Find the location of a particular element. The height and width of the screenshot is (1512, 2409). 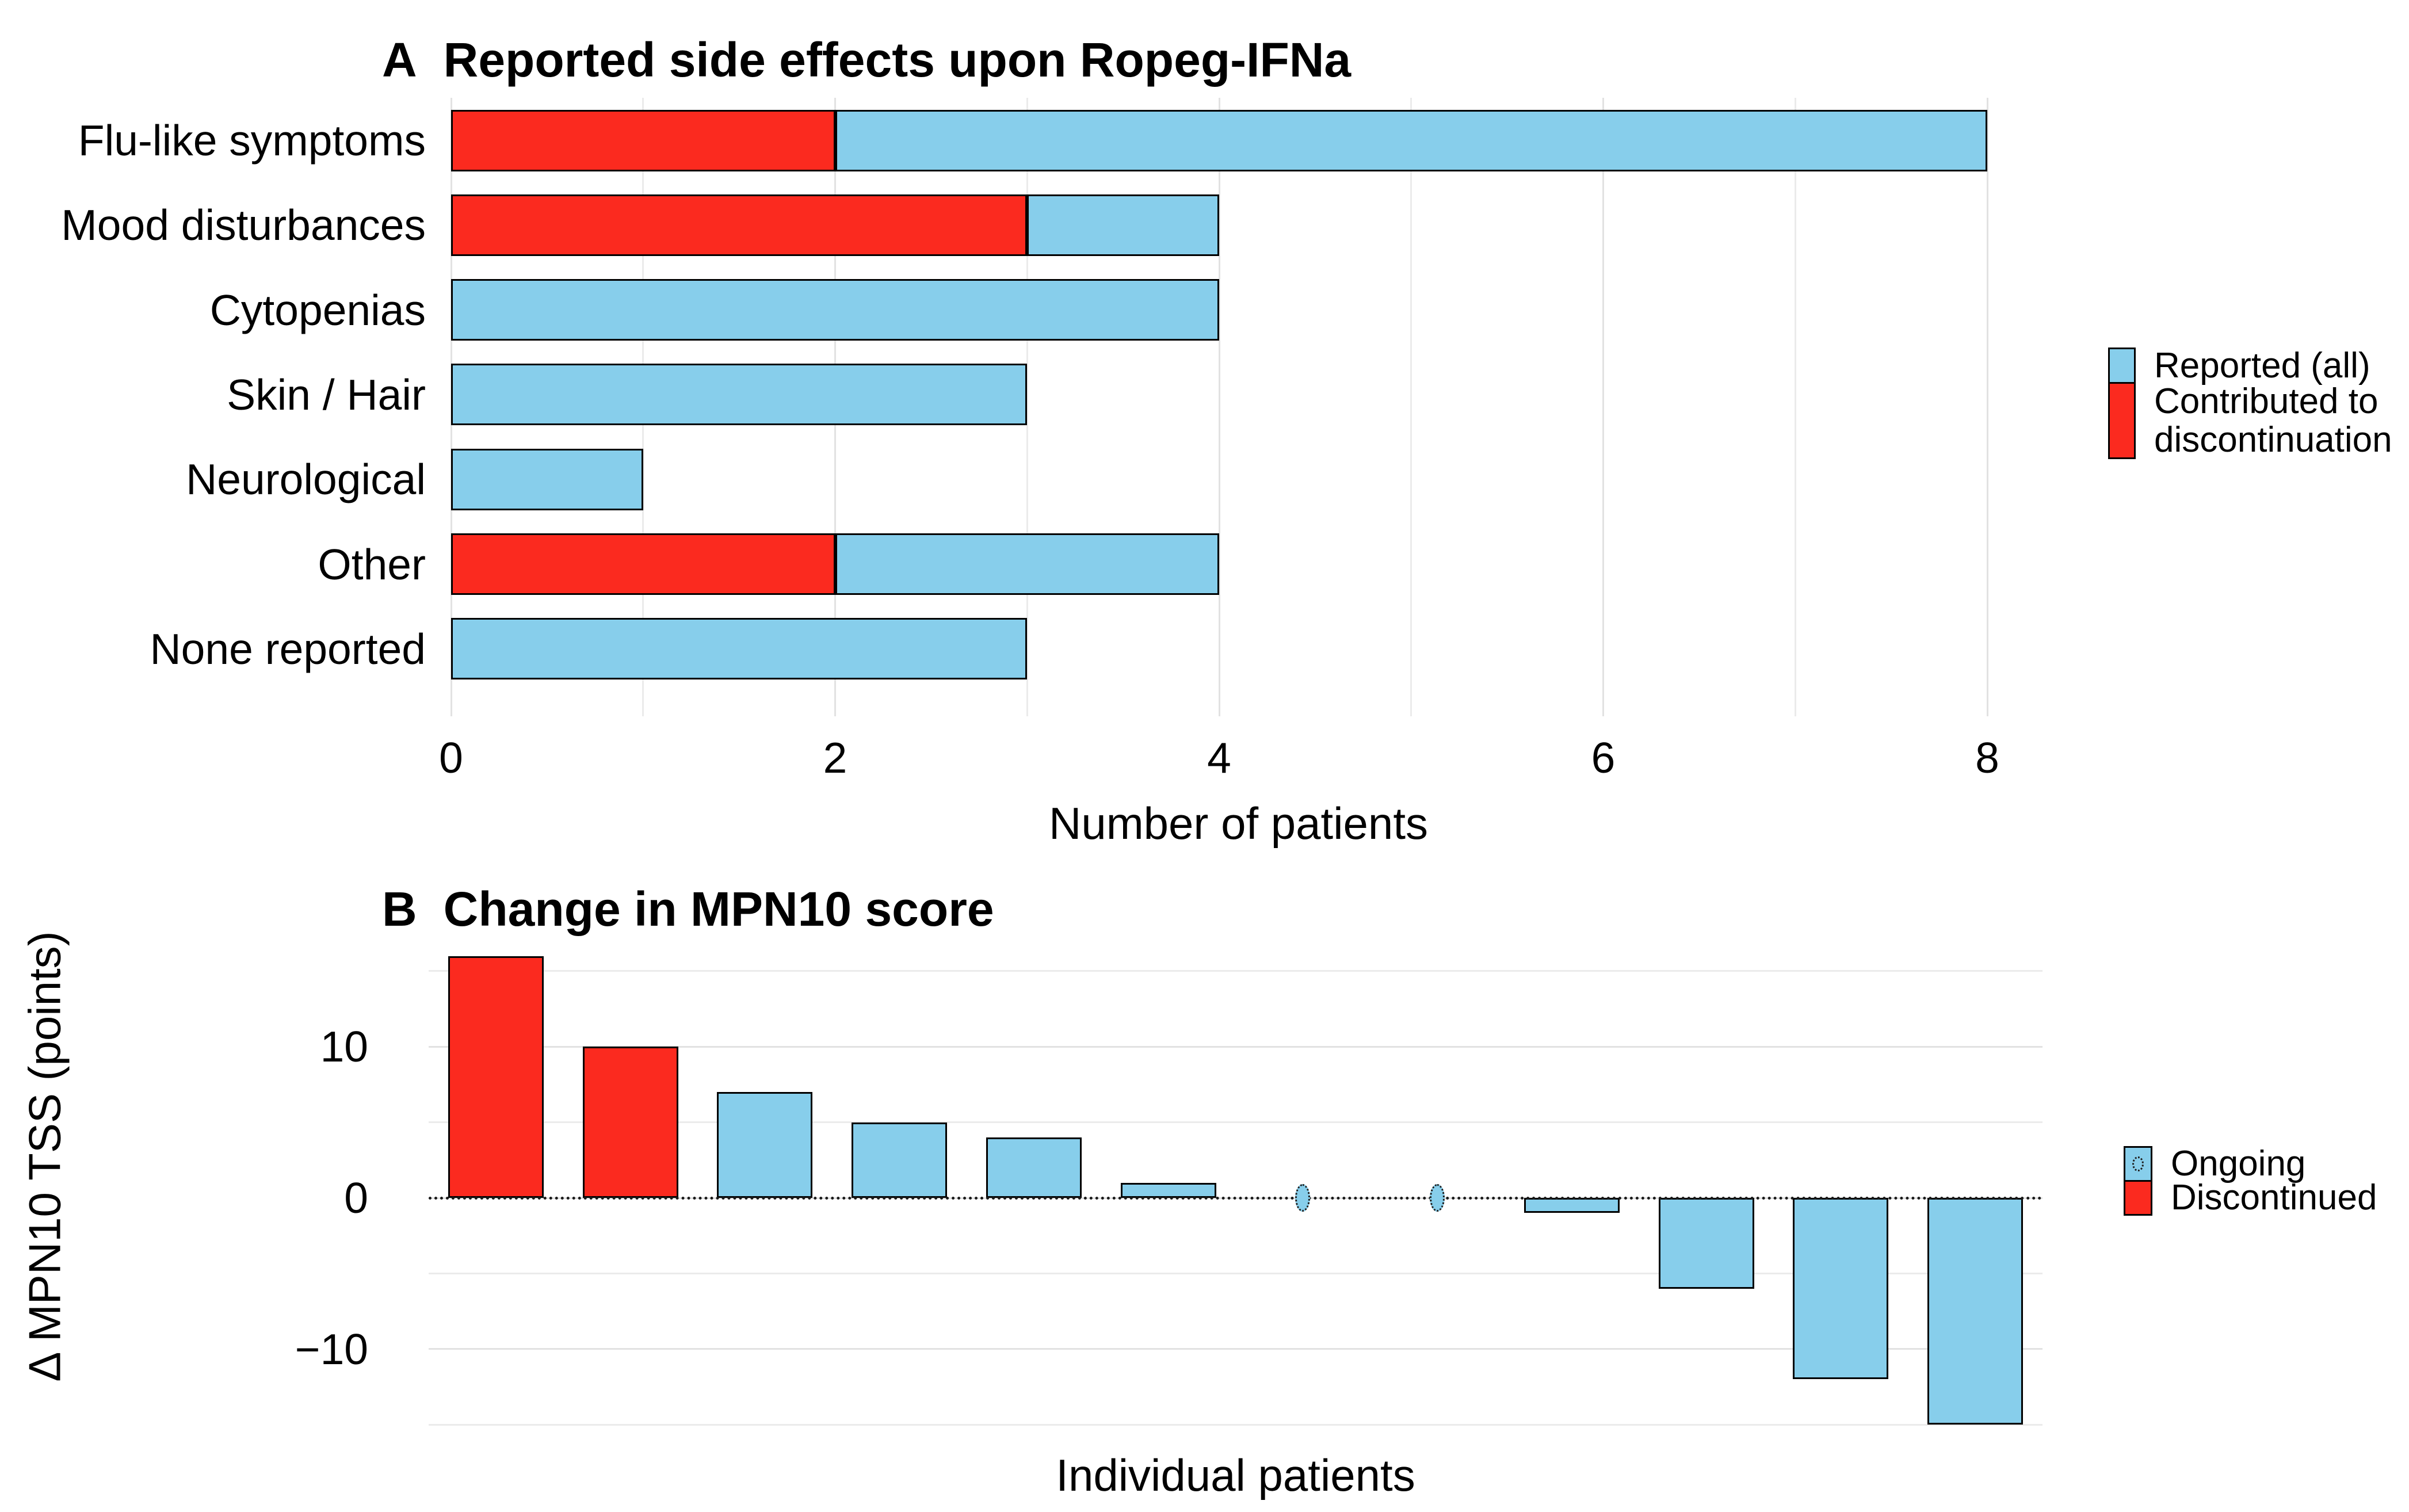

panel-b-xaxis-title: Individual patients is located at coordinates (1235, 1475).